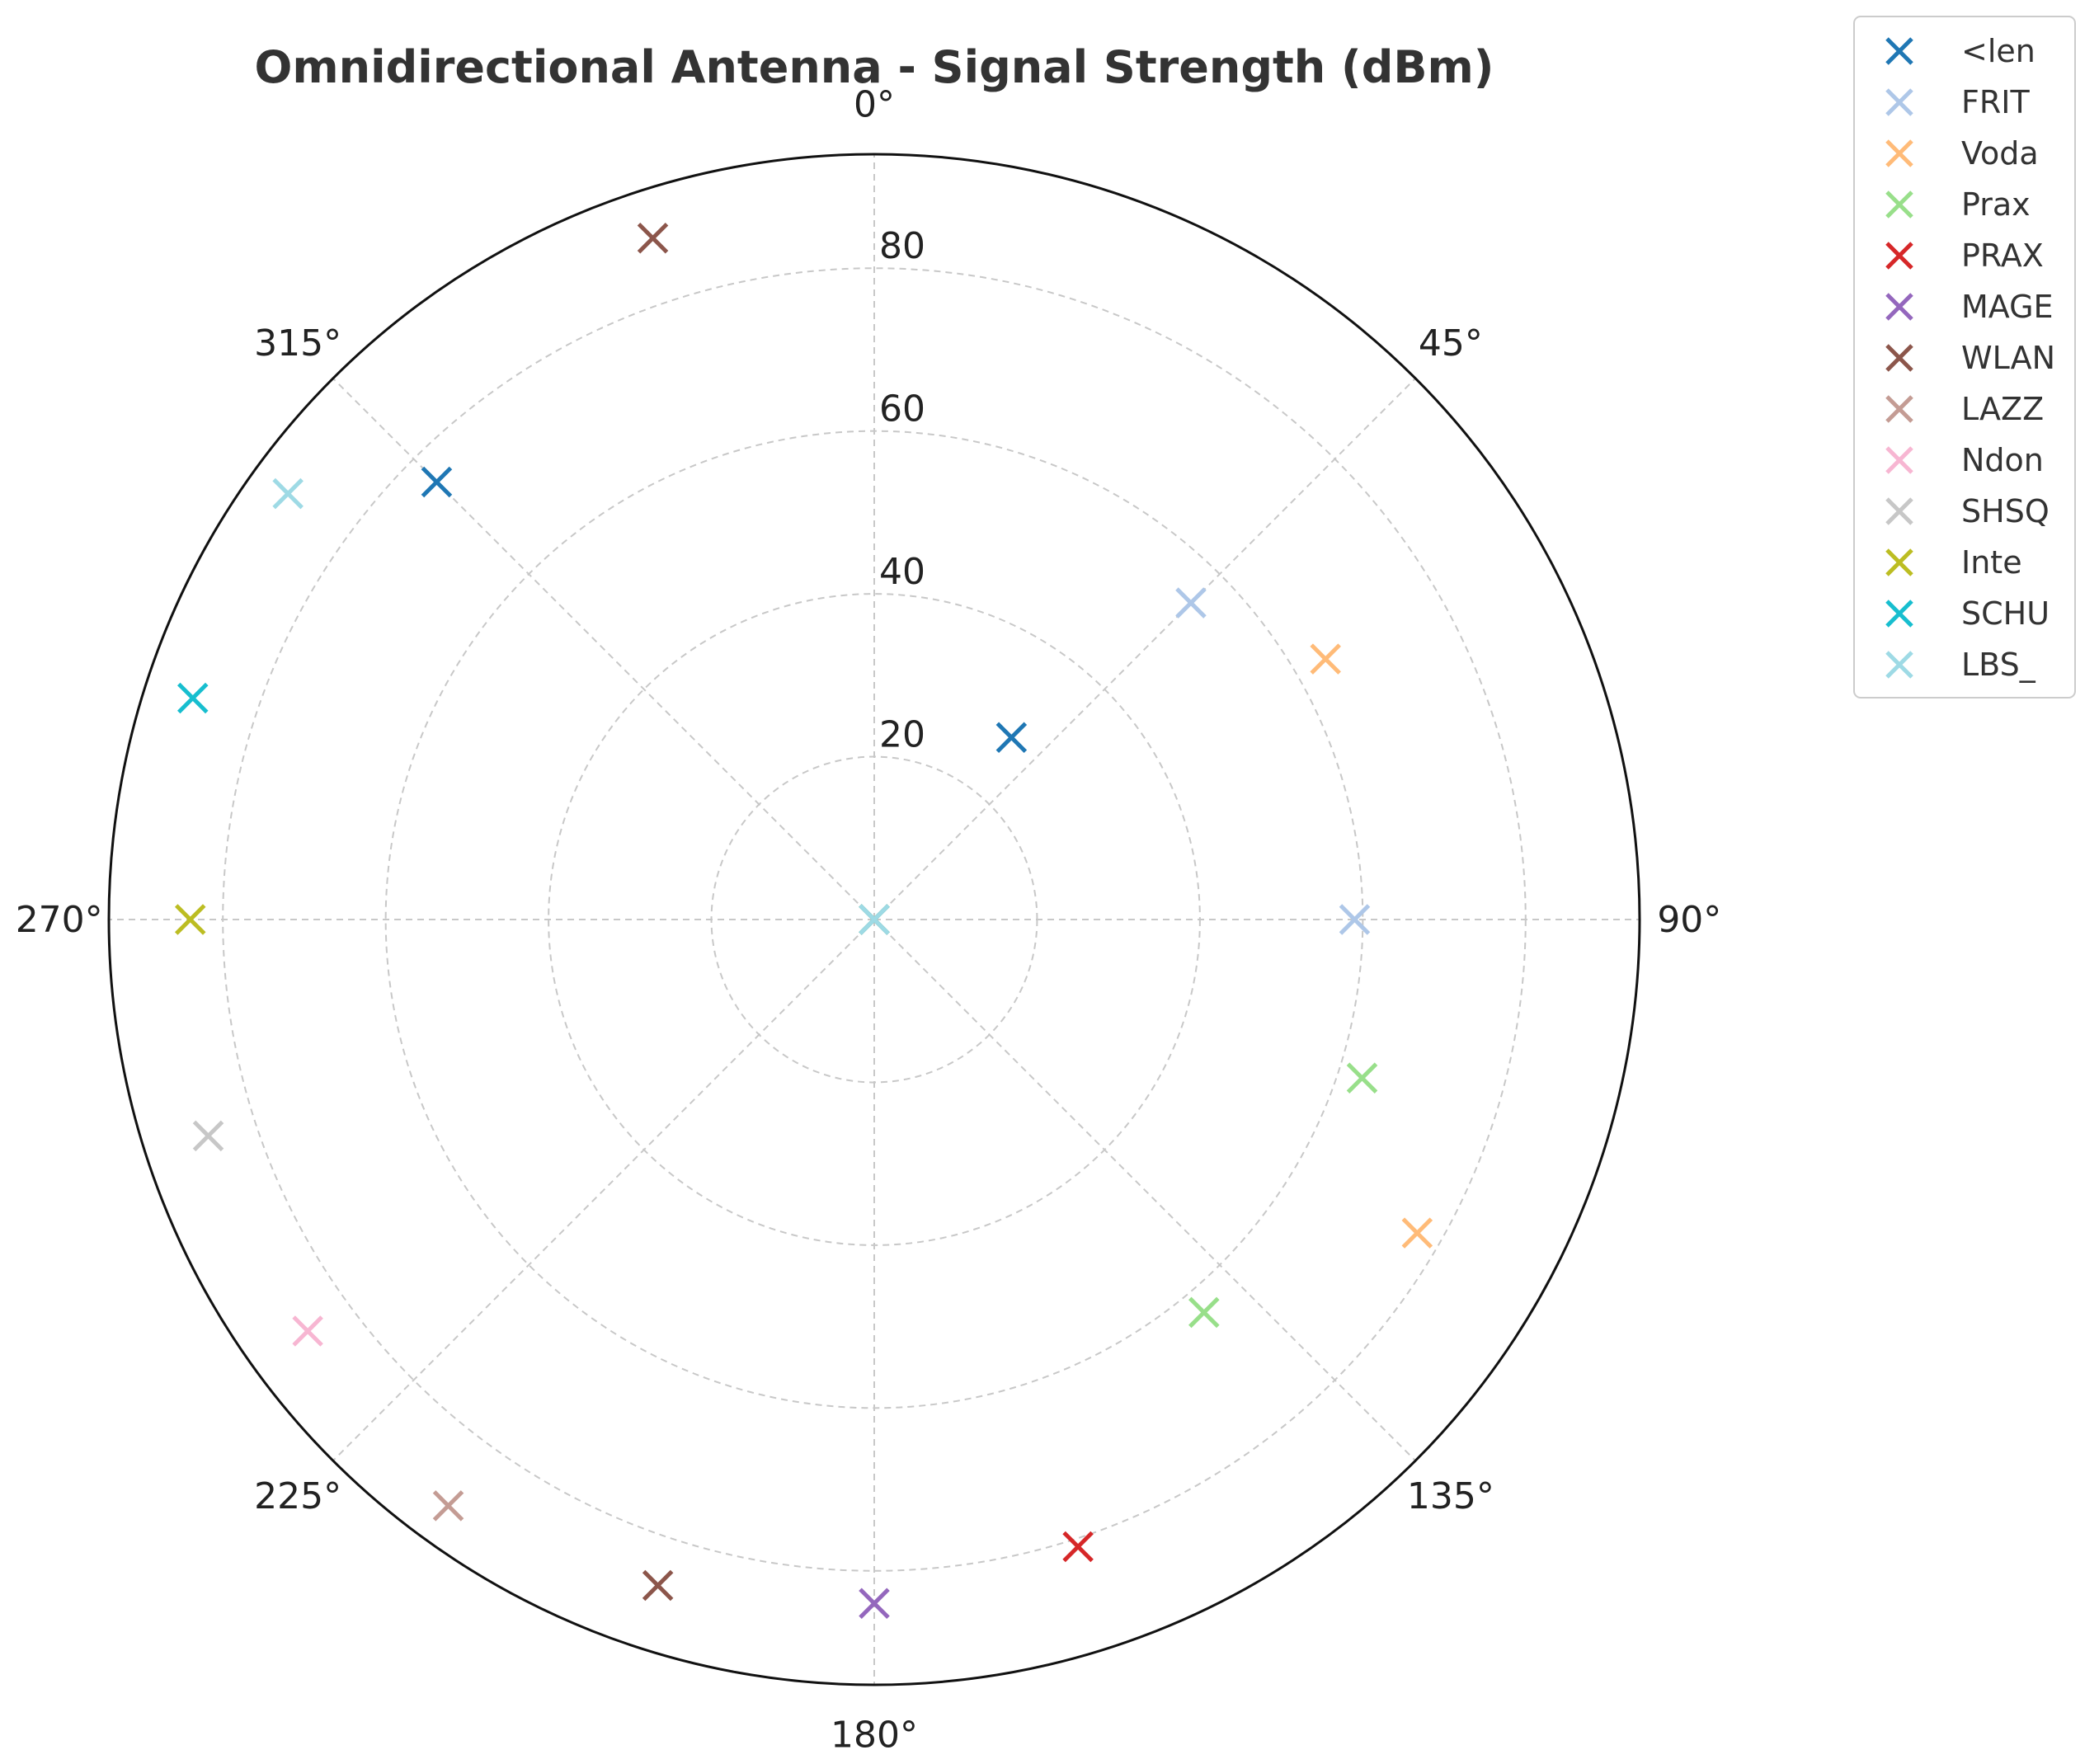 The width and height of the screenshot is (2099, 1764). Describe the element at coordinates (1996, 204) in the screenshot. I see `legend-label: Prax` at that location.